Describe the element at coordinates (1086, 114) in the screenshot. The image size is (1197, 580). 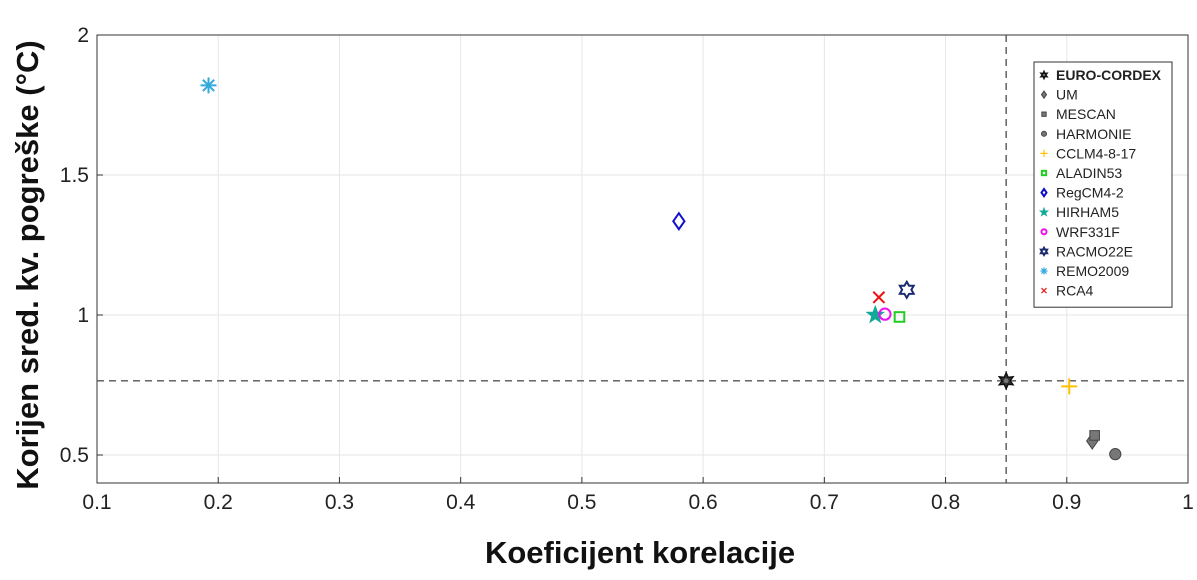
I see `legend-label-mescan: MESCAN` at that location.